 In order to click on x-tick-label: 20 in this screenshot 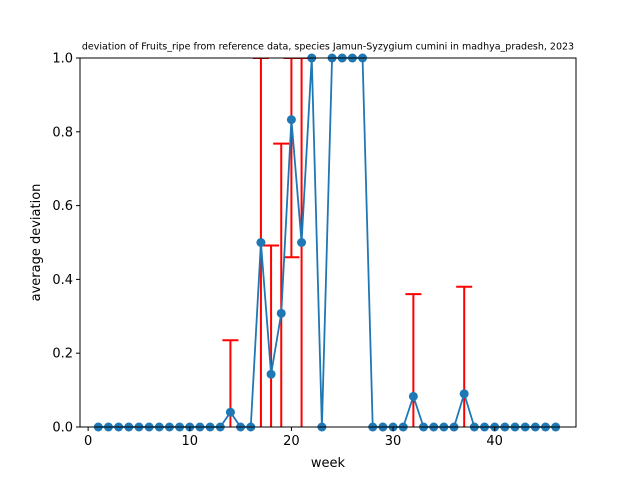, I will do `click(291, 441)`.